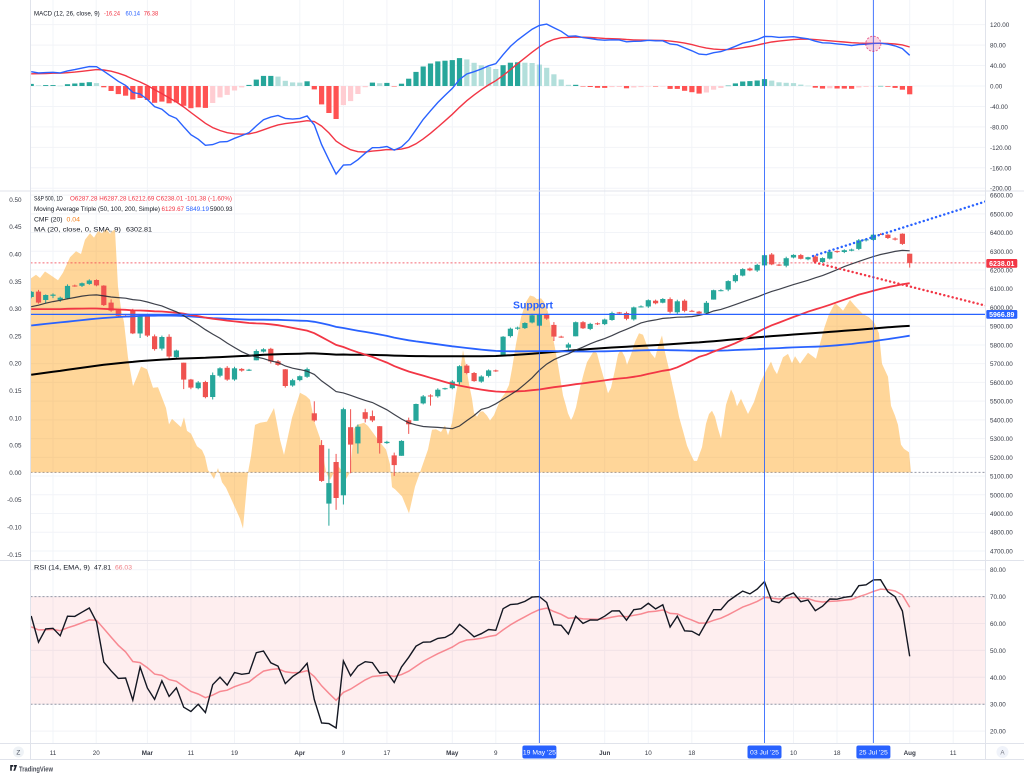  What do you see at coordinates (1001, 514) in the screenshot?
I see `svg-text: 4900.00` at bounding box center [1001, 514].